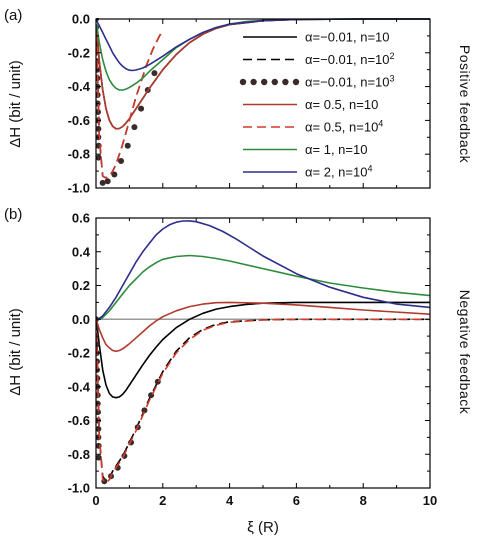 The height and width of the screenshot is (550, 480). Describe the element at coordinates (81, 218) in the screenshot. I see `y-tick-label: 0.6` at that location.